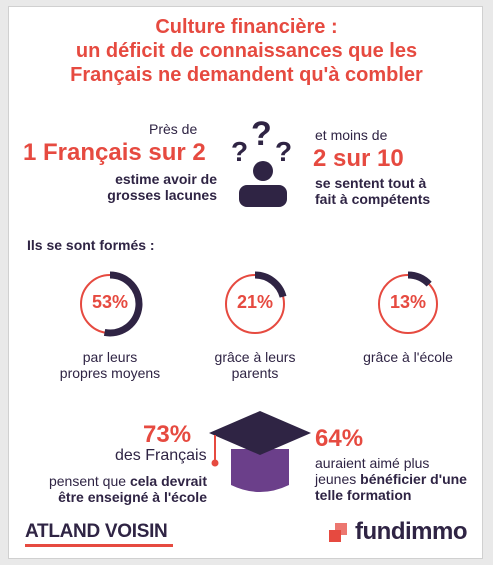 This screenshot has width=493, height=565. I want to click on stat-right-desc-1: se sentent tout à, so click(371, 183).